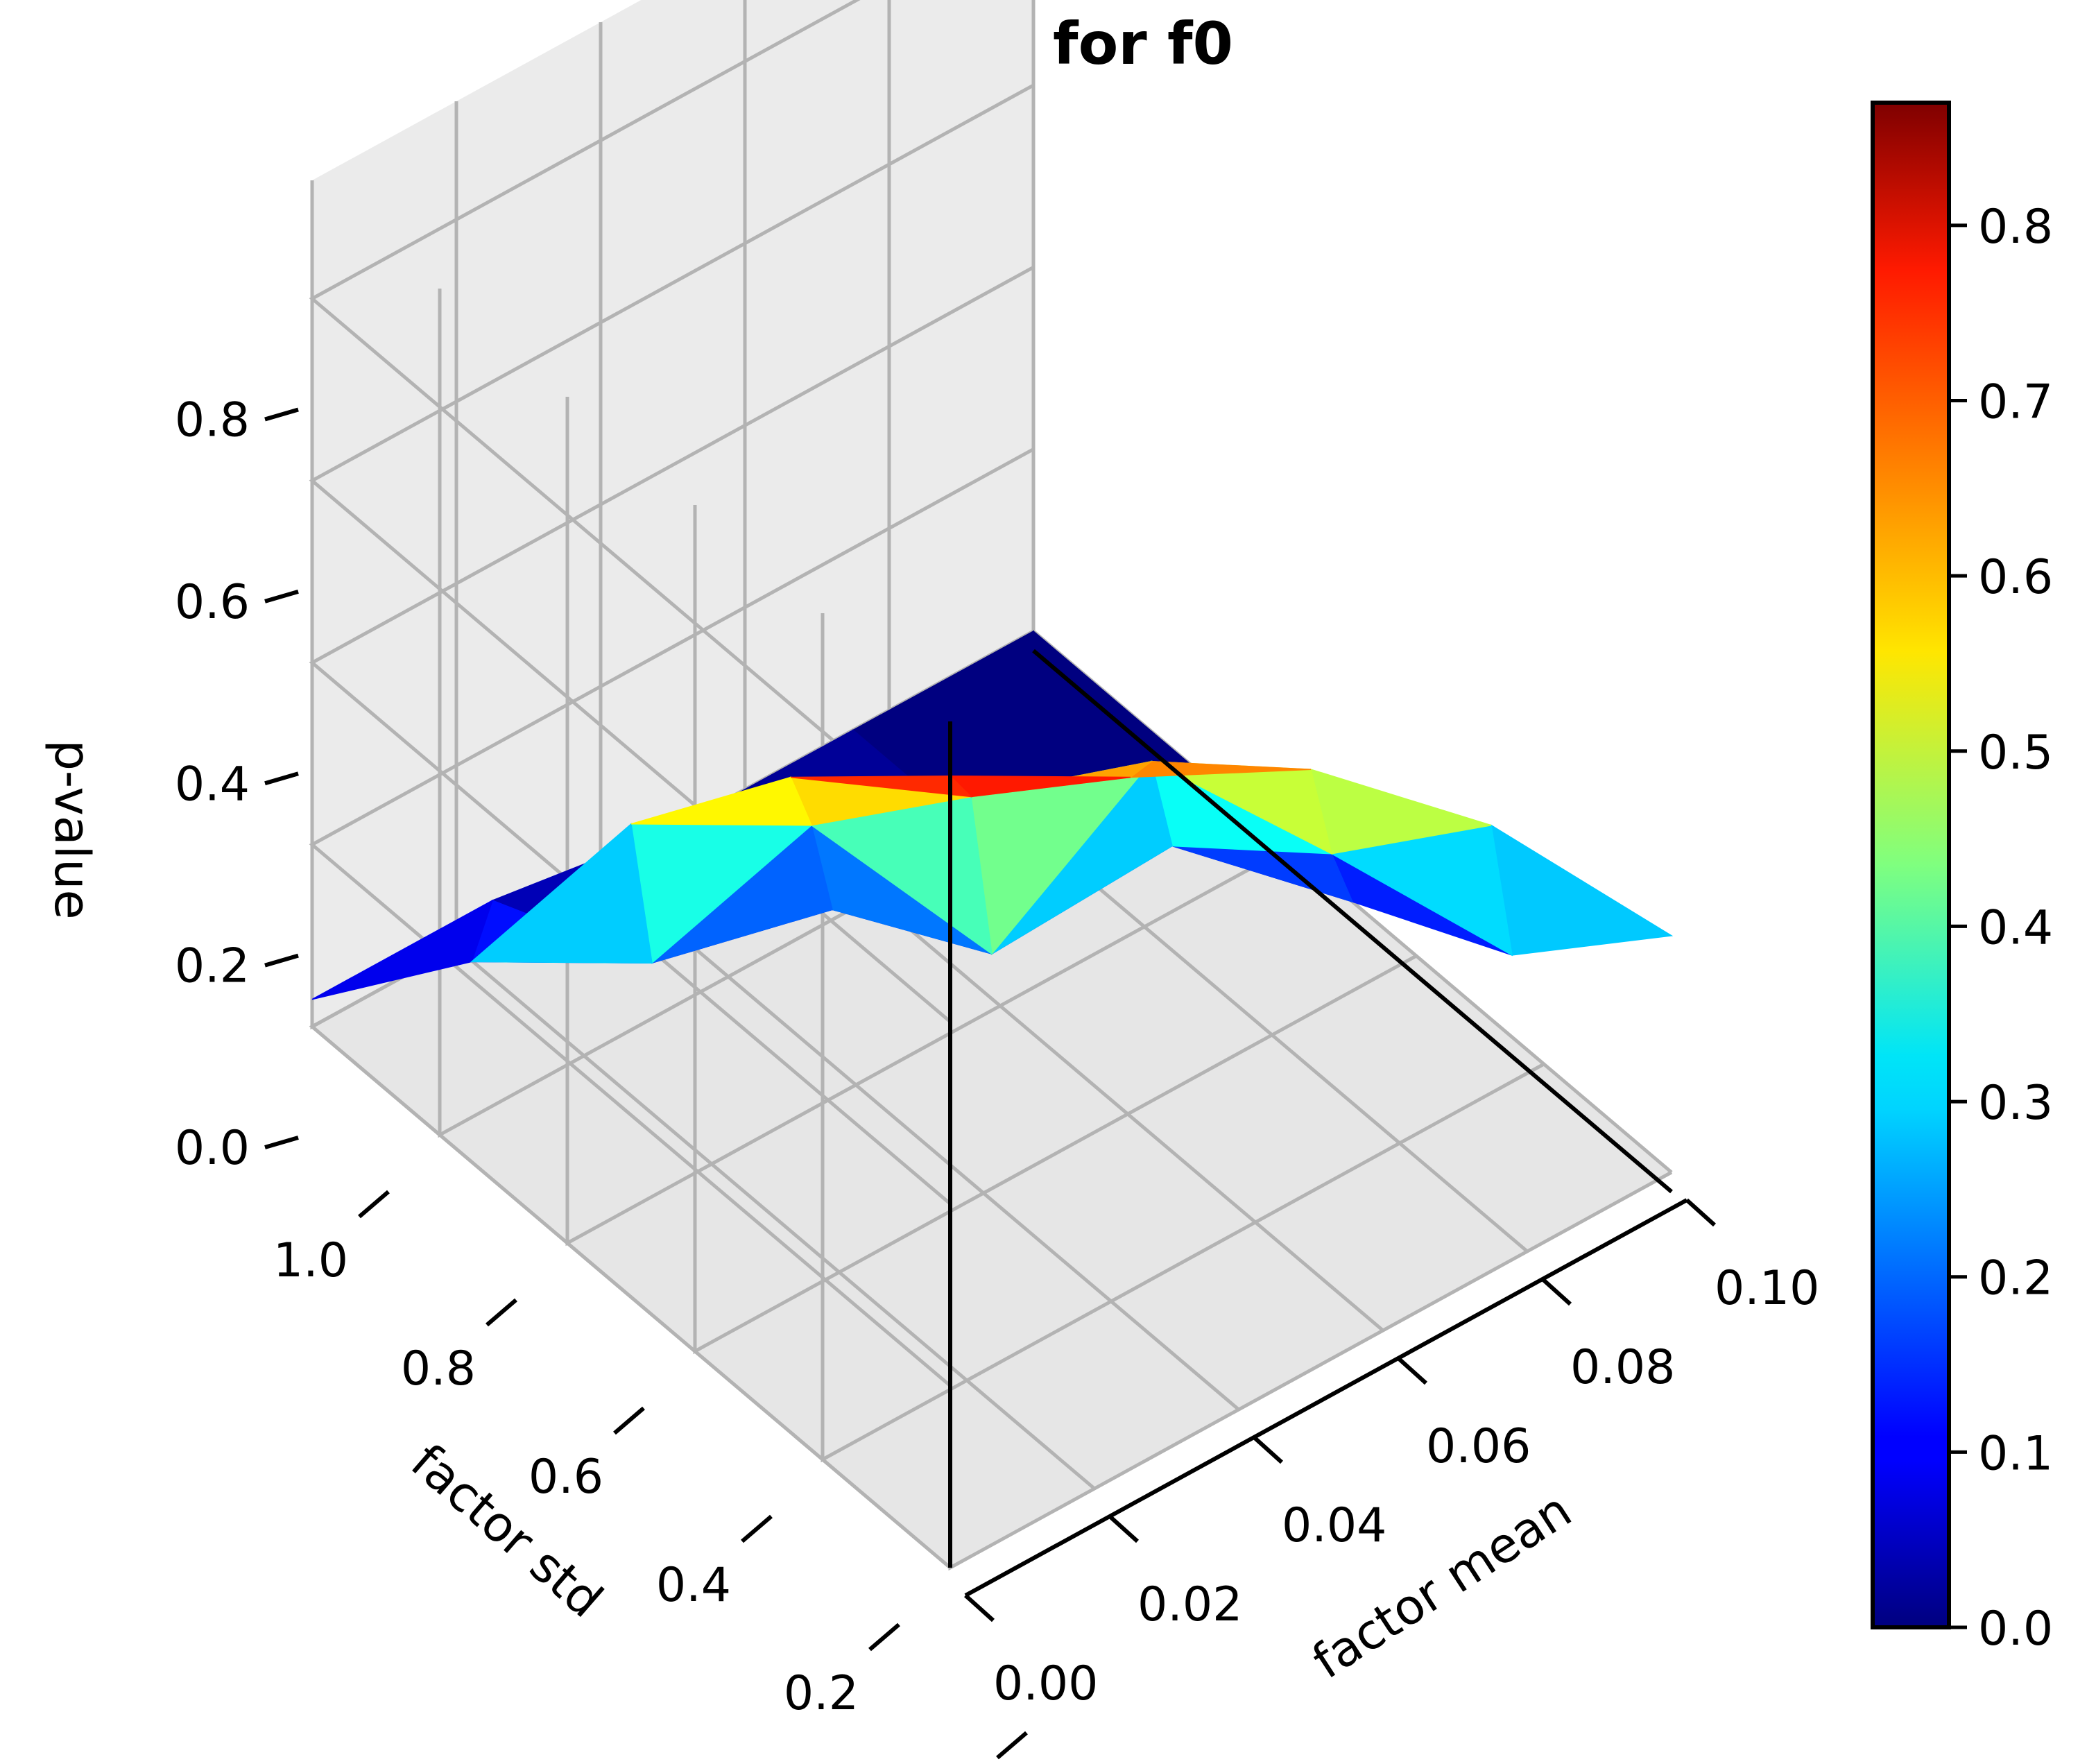 Image resolution: width=2096 pixels, height=1764 pixels. What do you see at coordinates (212, 1148) in the screenshot?
I see `z-tick-label: 0.0` at bounding box center [212, 1148].